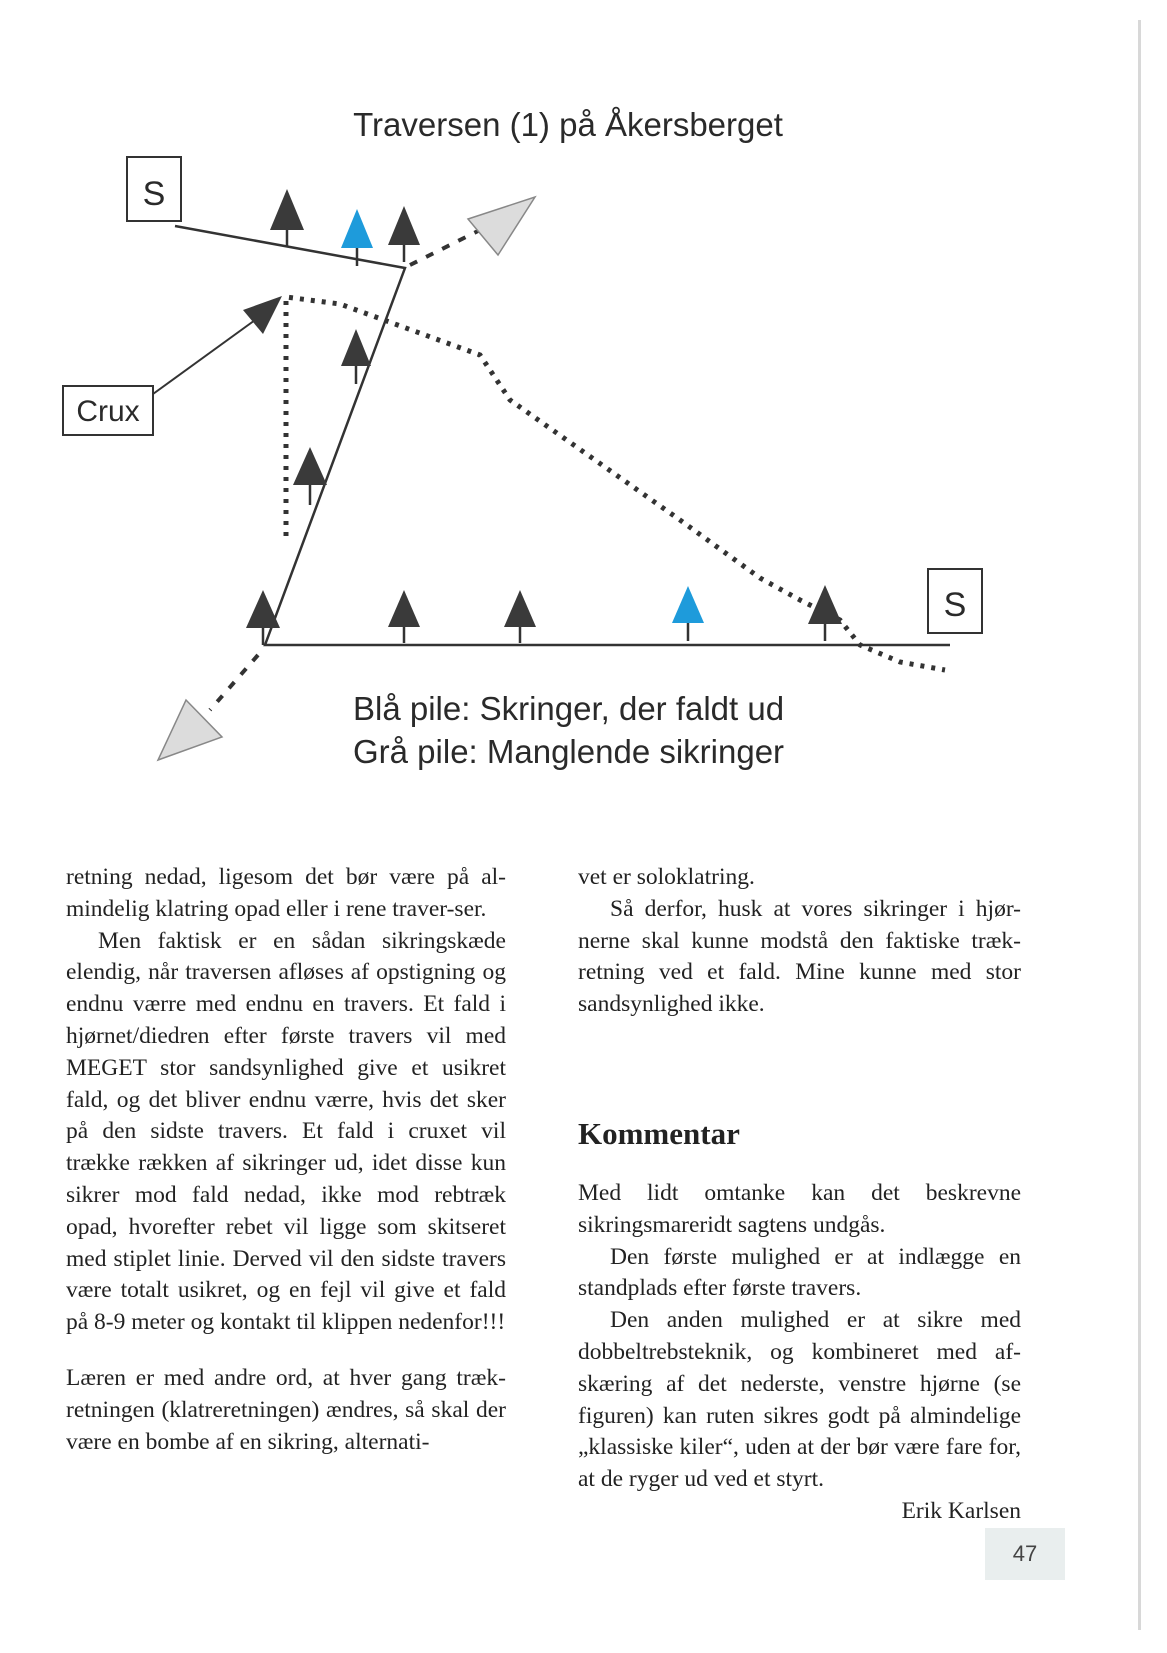  Describe the element at coordinates (234, 682) in the screenshot. I see `missing-protection-pointer-bottom` at that location.